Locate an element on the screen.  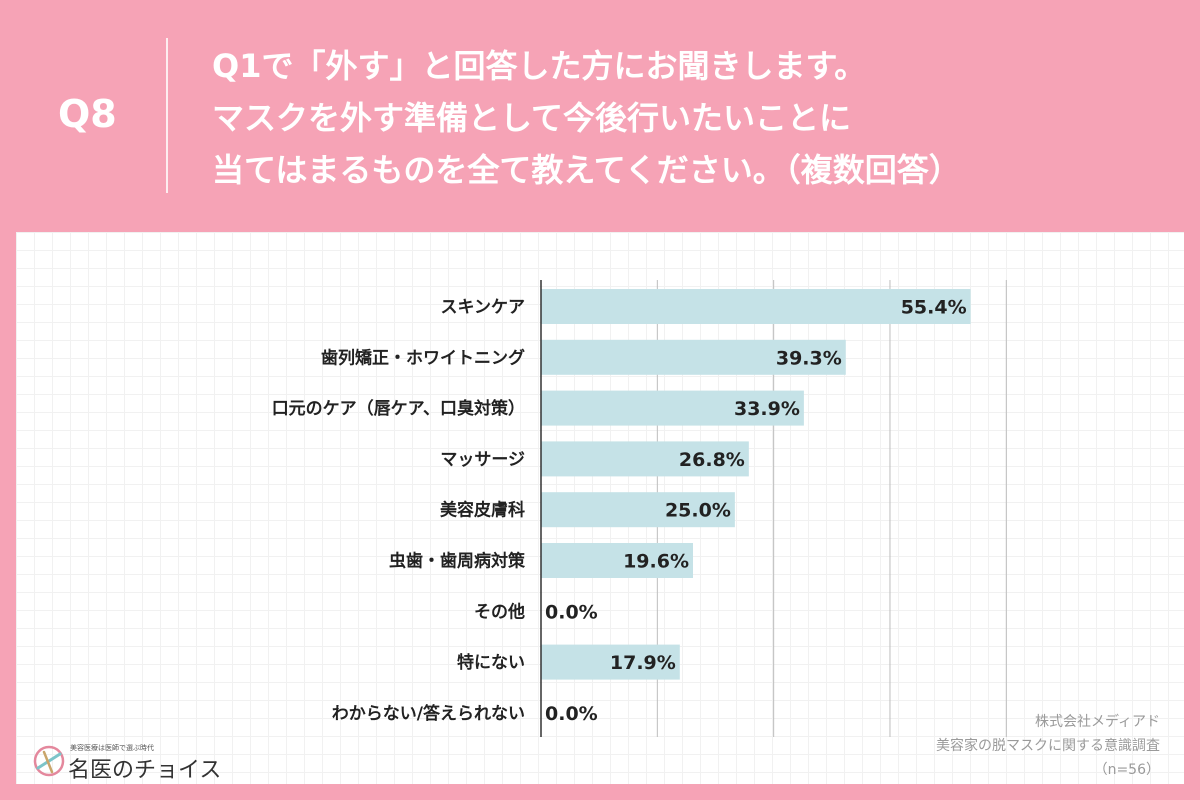
value-label-6: 19.6% is located at coordinates (656, 562).